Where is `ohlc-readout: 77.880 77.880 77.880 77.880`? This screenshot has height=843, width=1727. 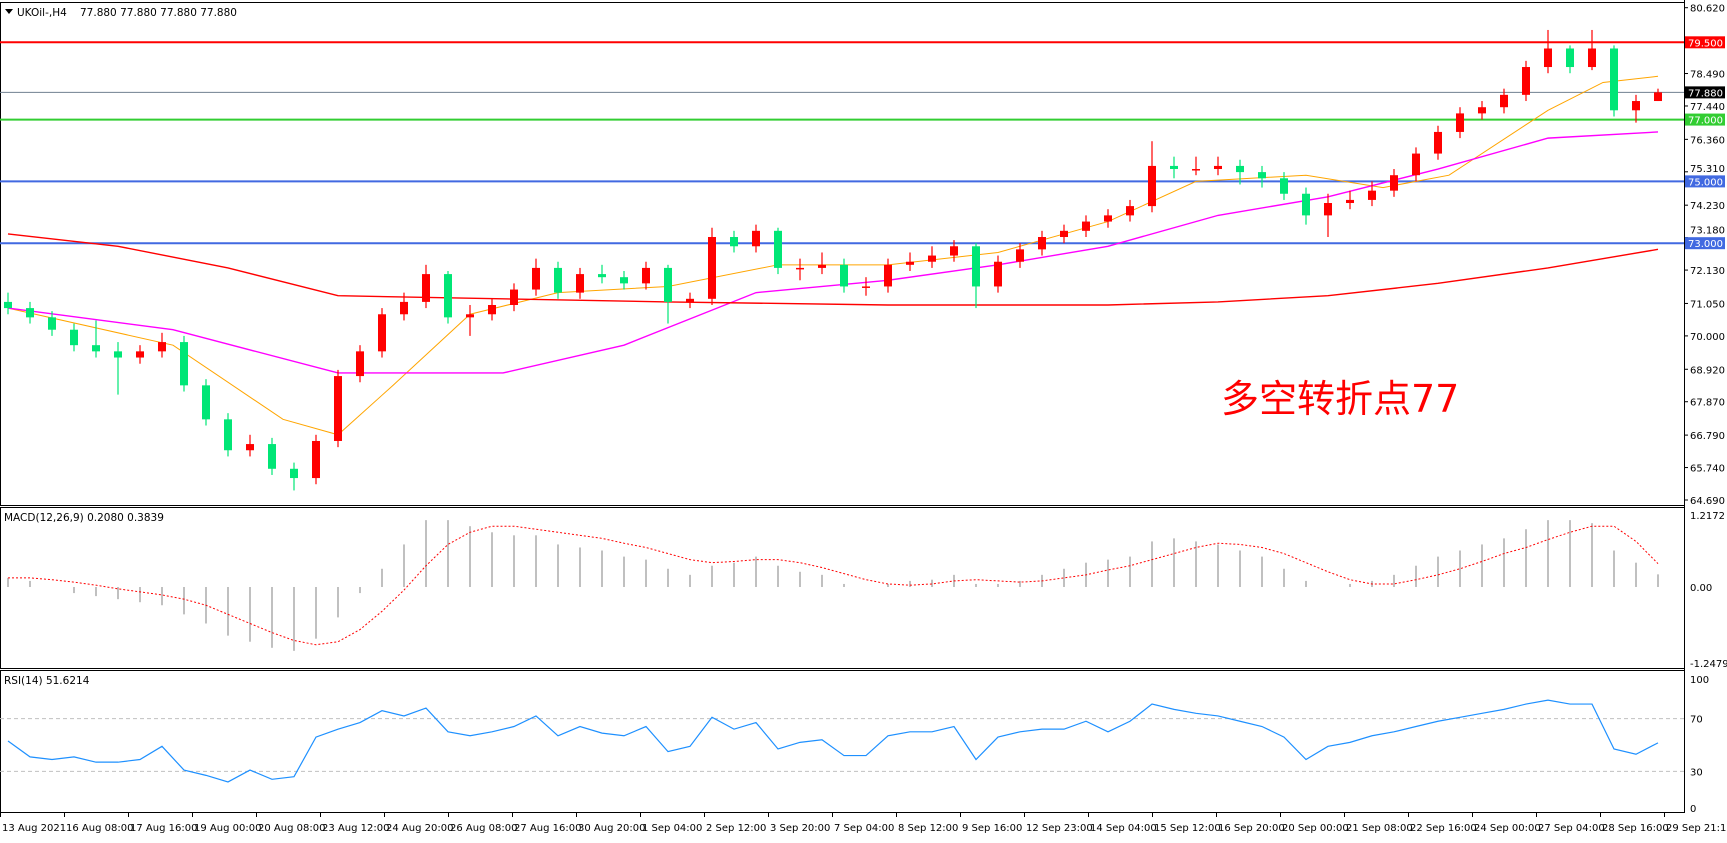 ohlc-readout: 77.880 77.880 77.880 77.880 is located at coordinates (158, 13).